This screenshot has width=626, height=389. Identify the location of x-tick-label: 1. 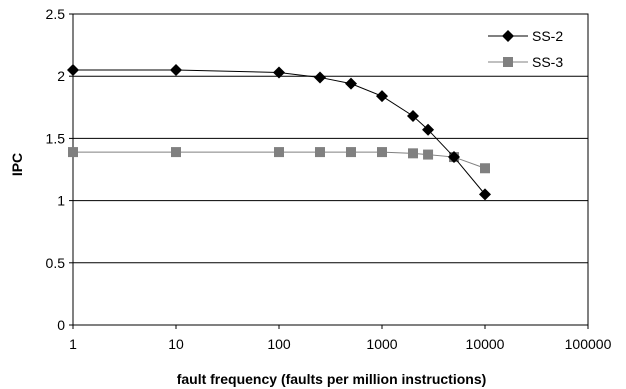
(73, 344).